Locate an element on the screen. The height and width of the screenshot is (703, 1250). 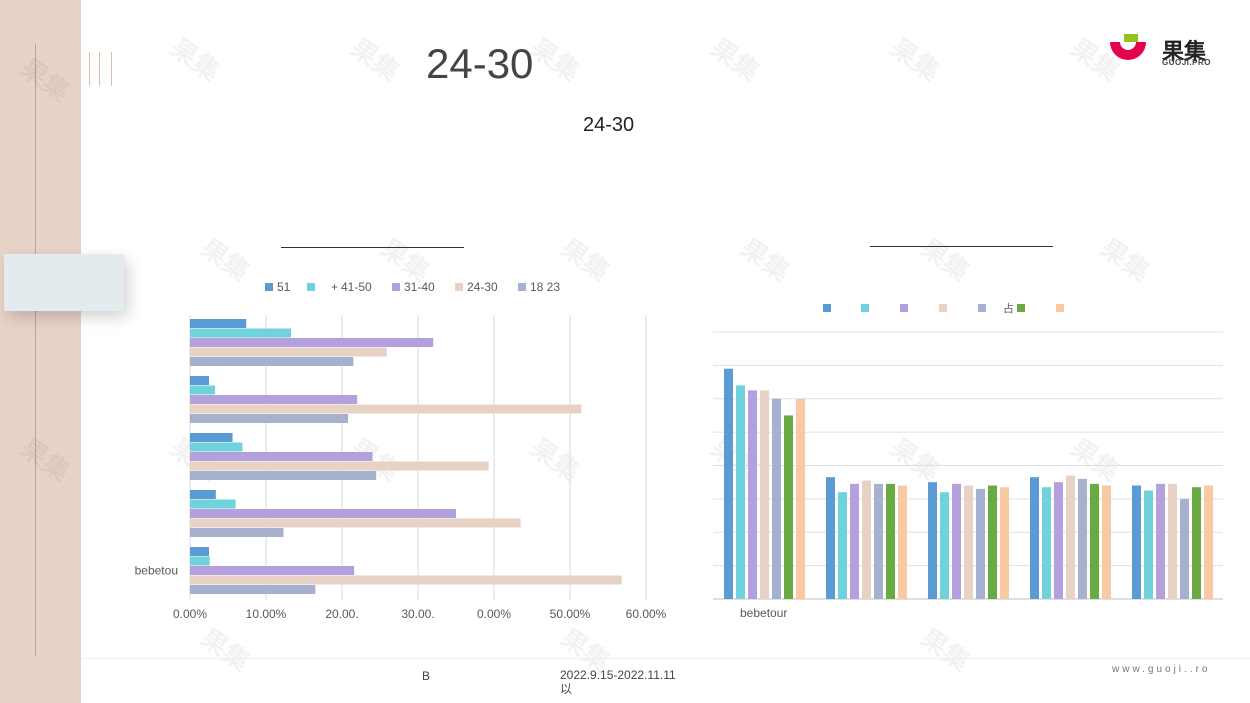
footer-date-suffix: 以 is located at coordinates (566, 689).